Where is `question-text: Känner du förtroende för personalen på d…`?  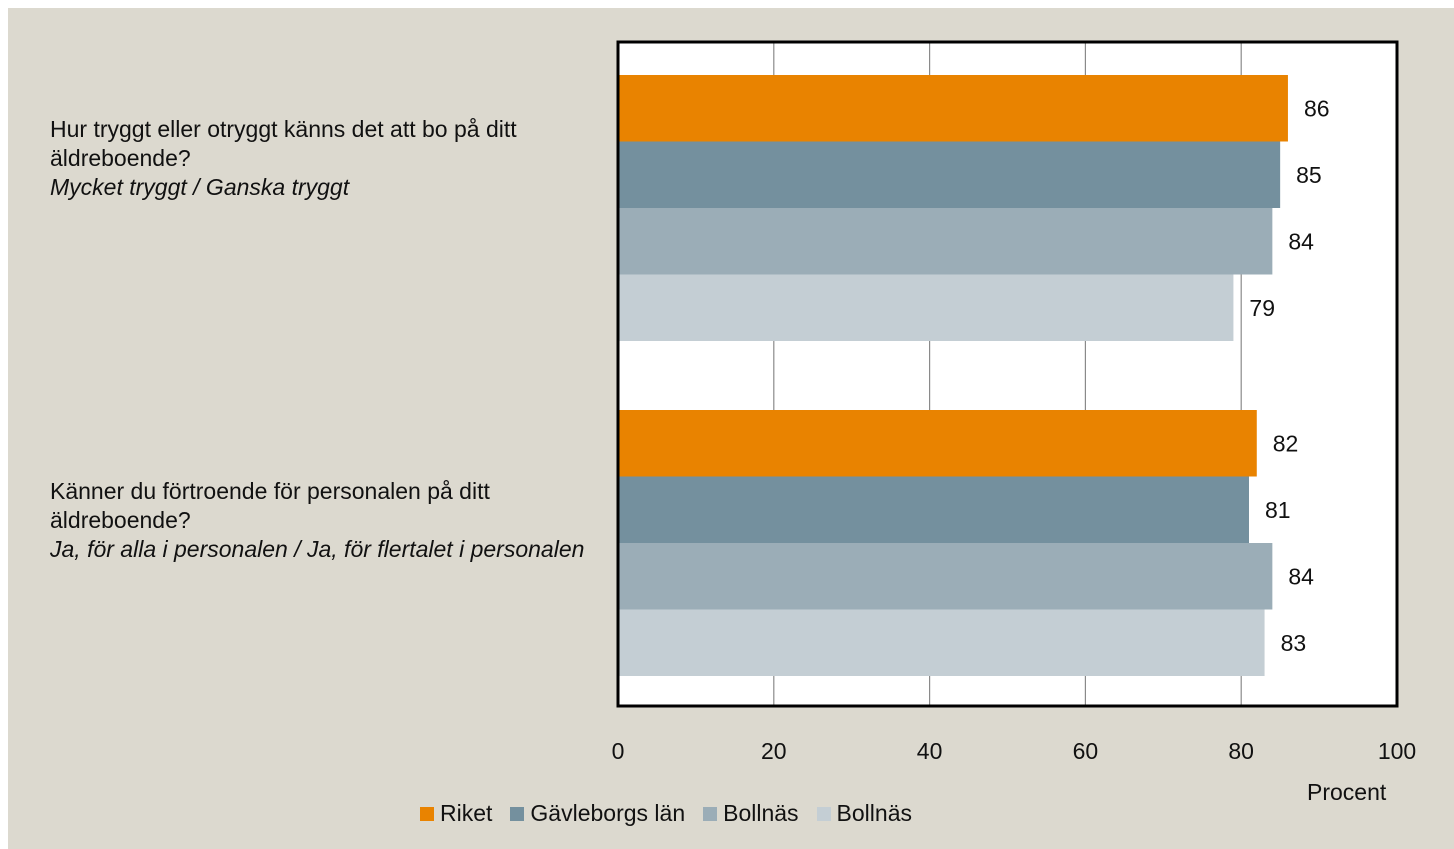 question-text: Känner du förtroende för personalen på d… is located at coordinates (270, 505).